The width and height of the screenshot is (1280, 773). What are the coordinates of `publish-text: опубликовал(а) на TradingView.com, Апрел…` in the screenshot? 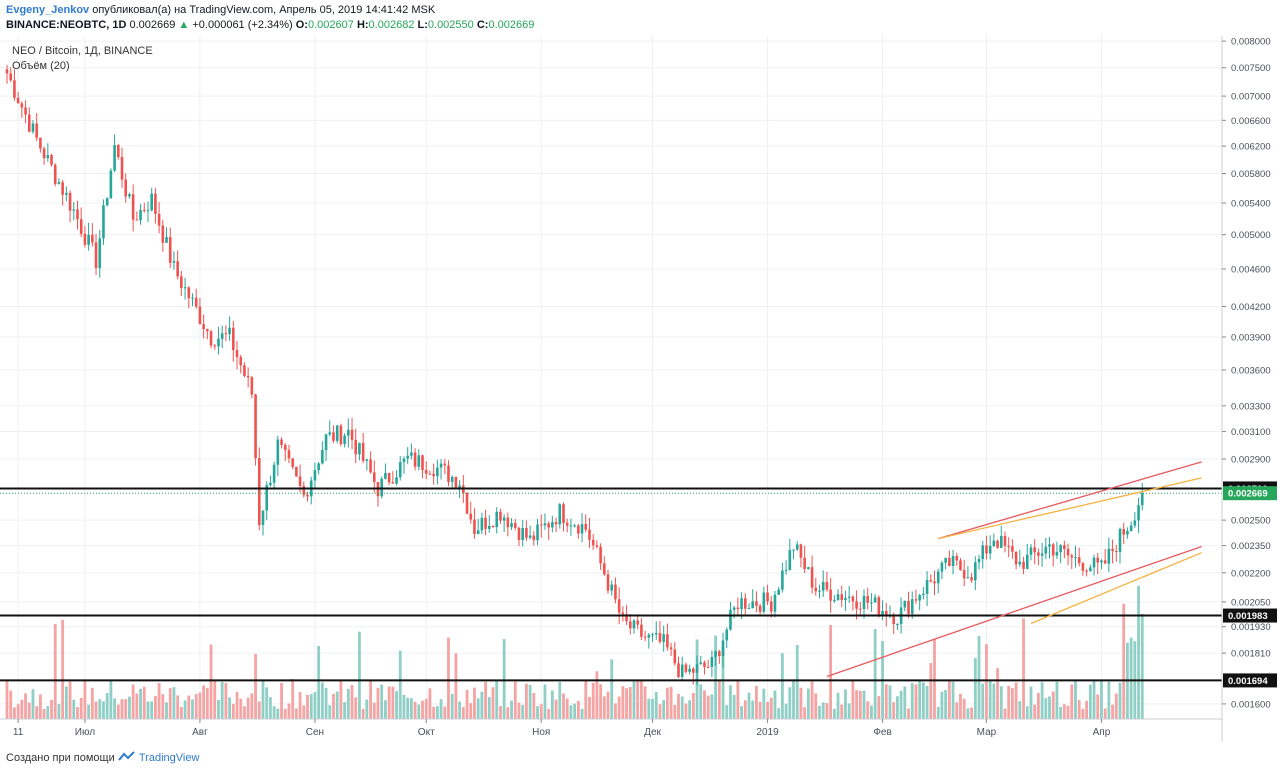 It's located at (264, 10).